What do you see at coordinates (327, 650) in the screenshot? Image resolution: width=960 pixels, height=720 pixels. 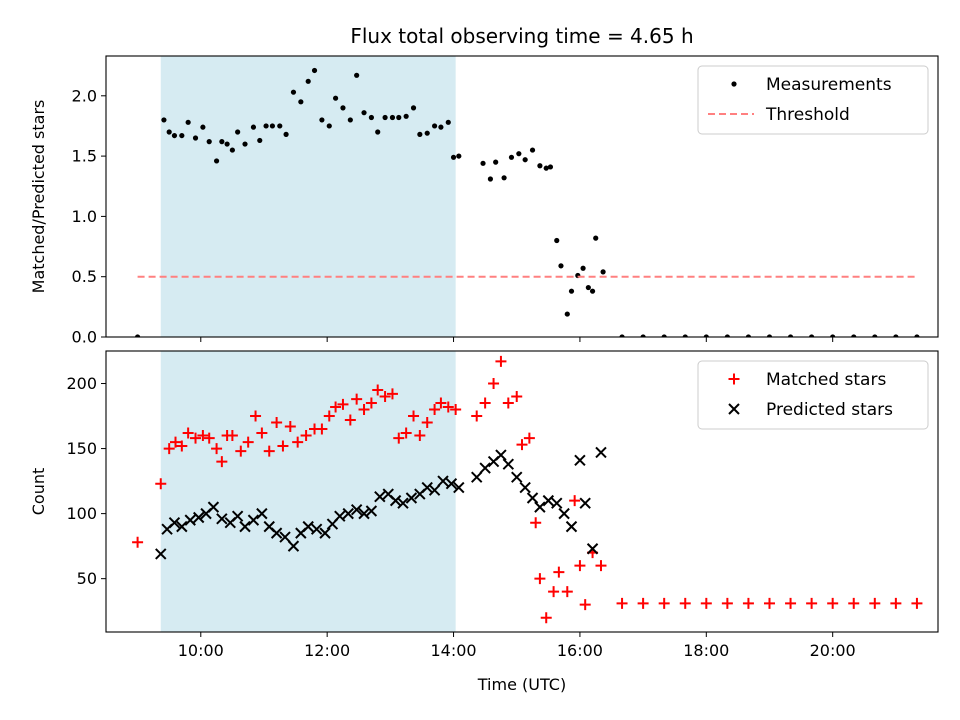 I see `x-tick-label: 12:00` at bounding box center [327, 650].